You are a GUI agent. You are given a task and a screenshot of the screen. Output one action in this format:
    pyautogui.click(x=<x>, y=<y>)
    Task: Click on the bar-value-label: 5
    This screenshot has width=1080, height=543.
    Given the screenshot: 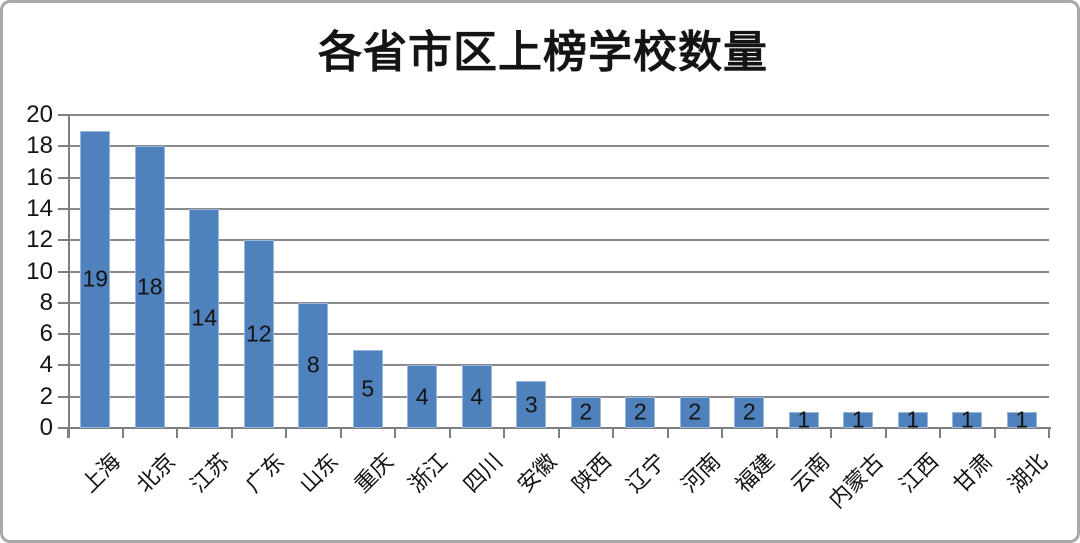 What is the action you would take?
    pyautogui.click(x=368, y=388)
    